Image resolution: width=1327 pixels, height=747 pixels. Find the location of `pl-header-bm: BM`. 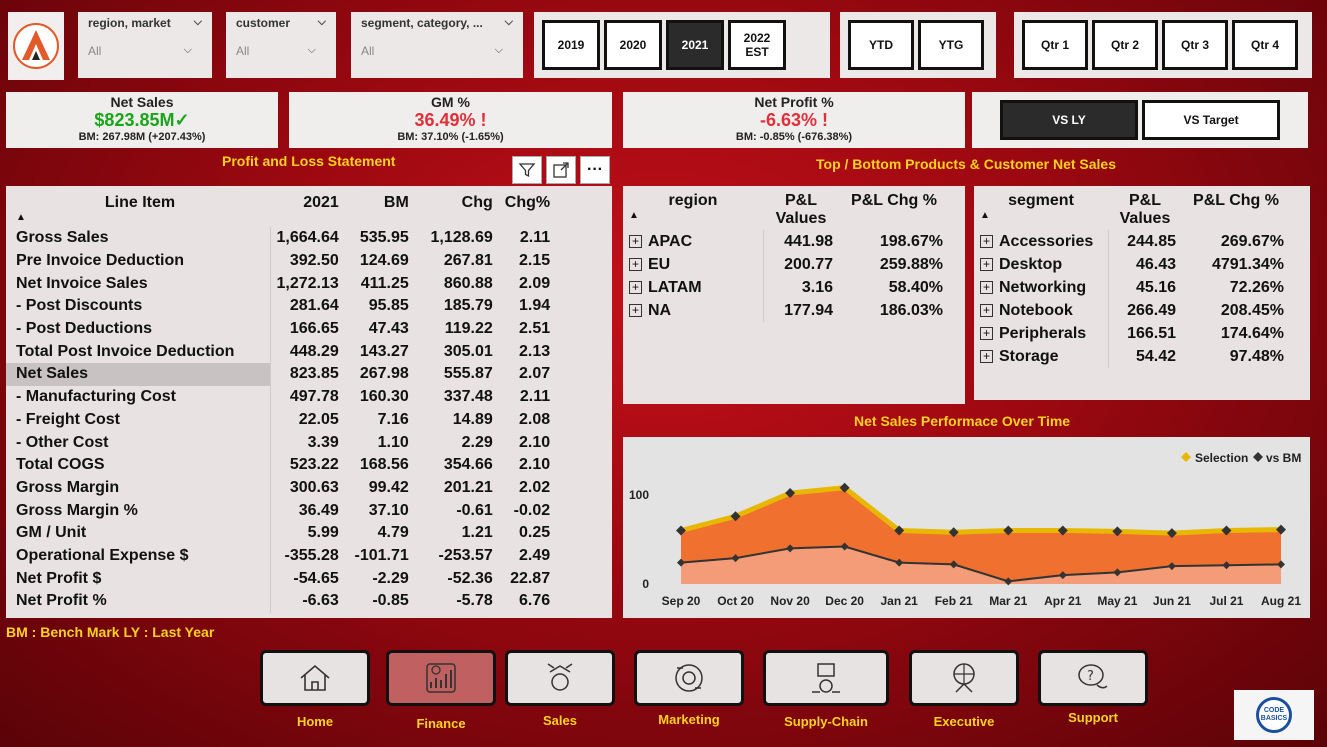

pl-header-bm: BM is located at coordinates (396, 202).